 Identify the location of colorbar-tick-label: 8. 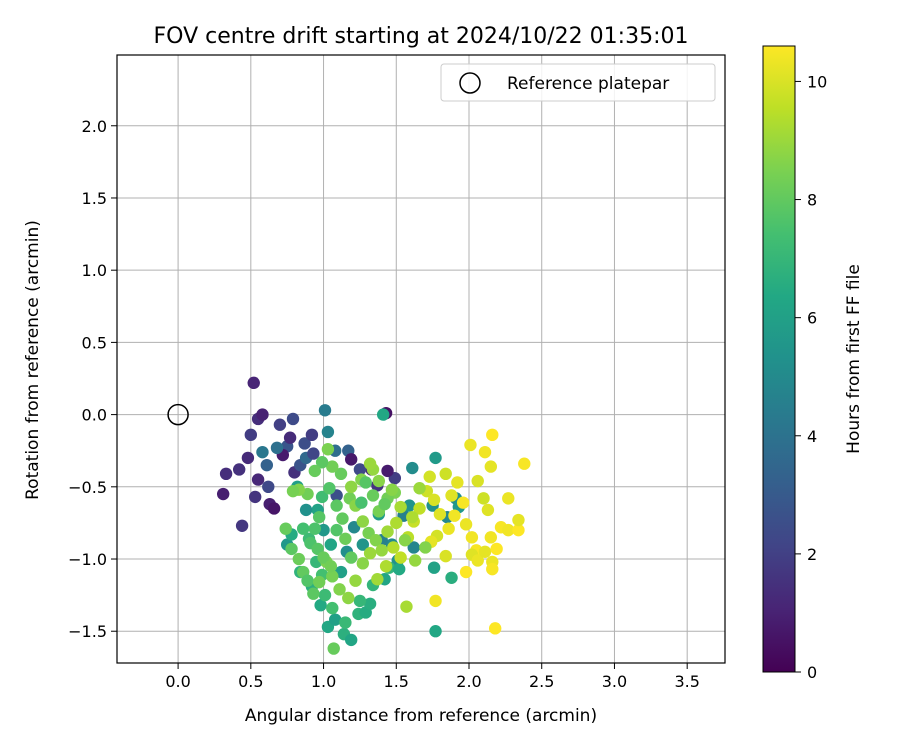
(812, 200).